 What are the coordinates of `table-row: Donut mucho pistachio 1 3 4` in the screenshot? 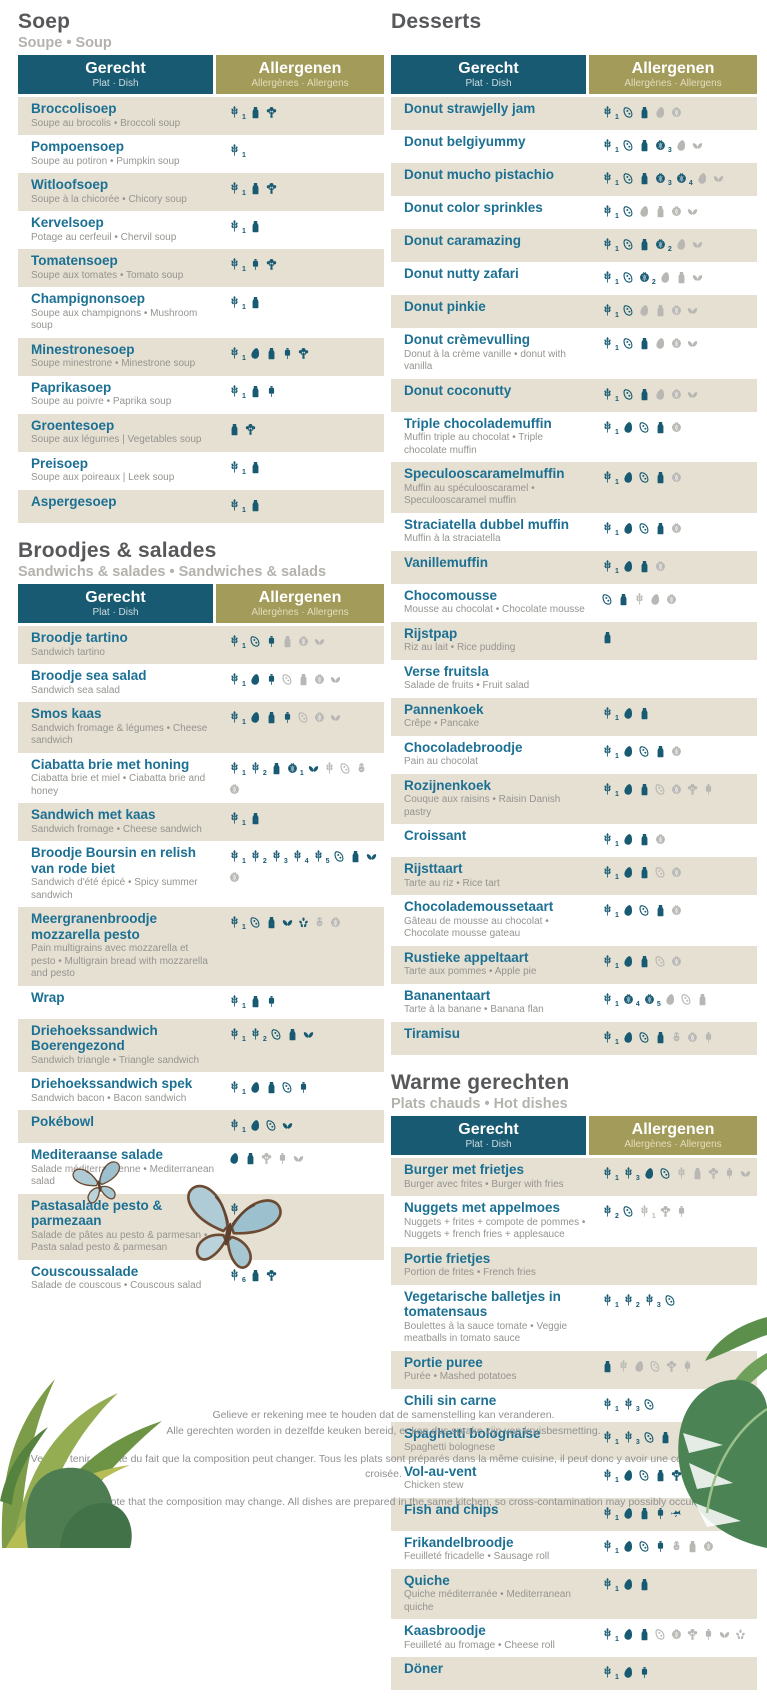 It's located at (574, 180).